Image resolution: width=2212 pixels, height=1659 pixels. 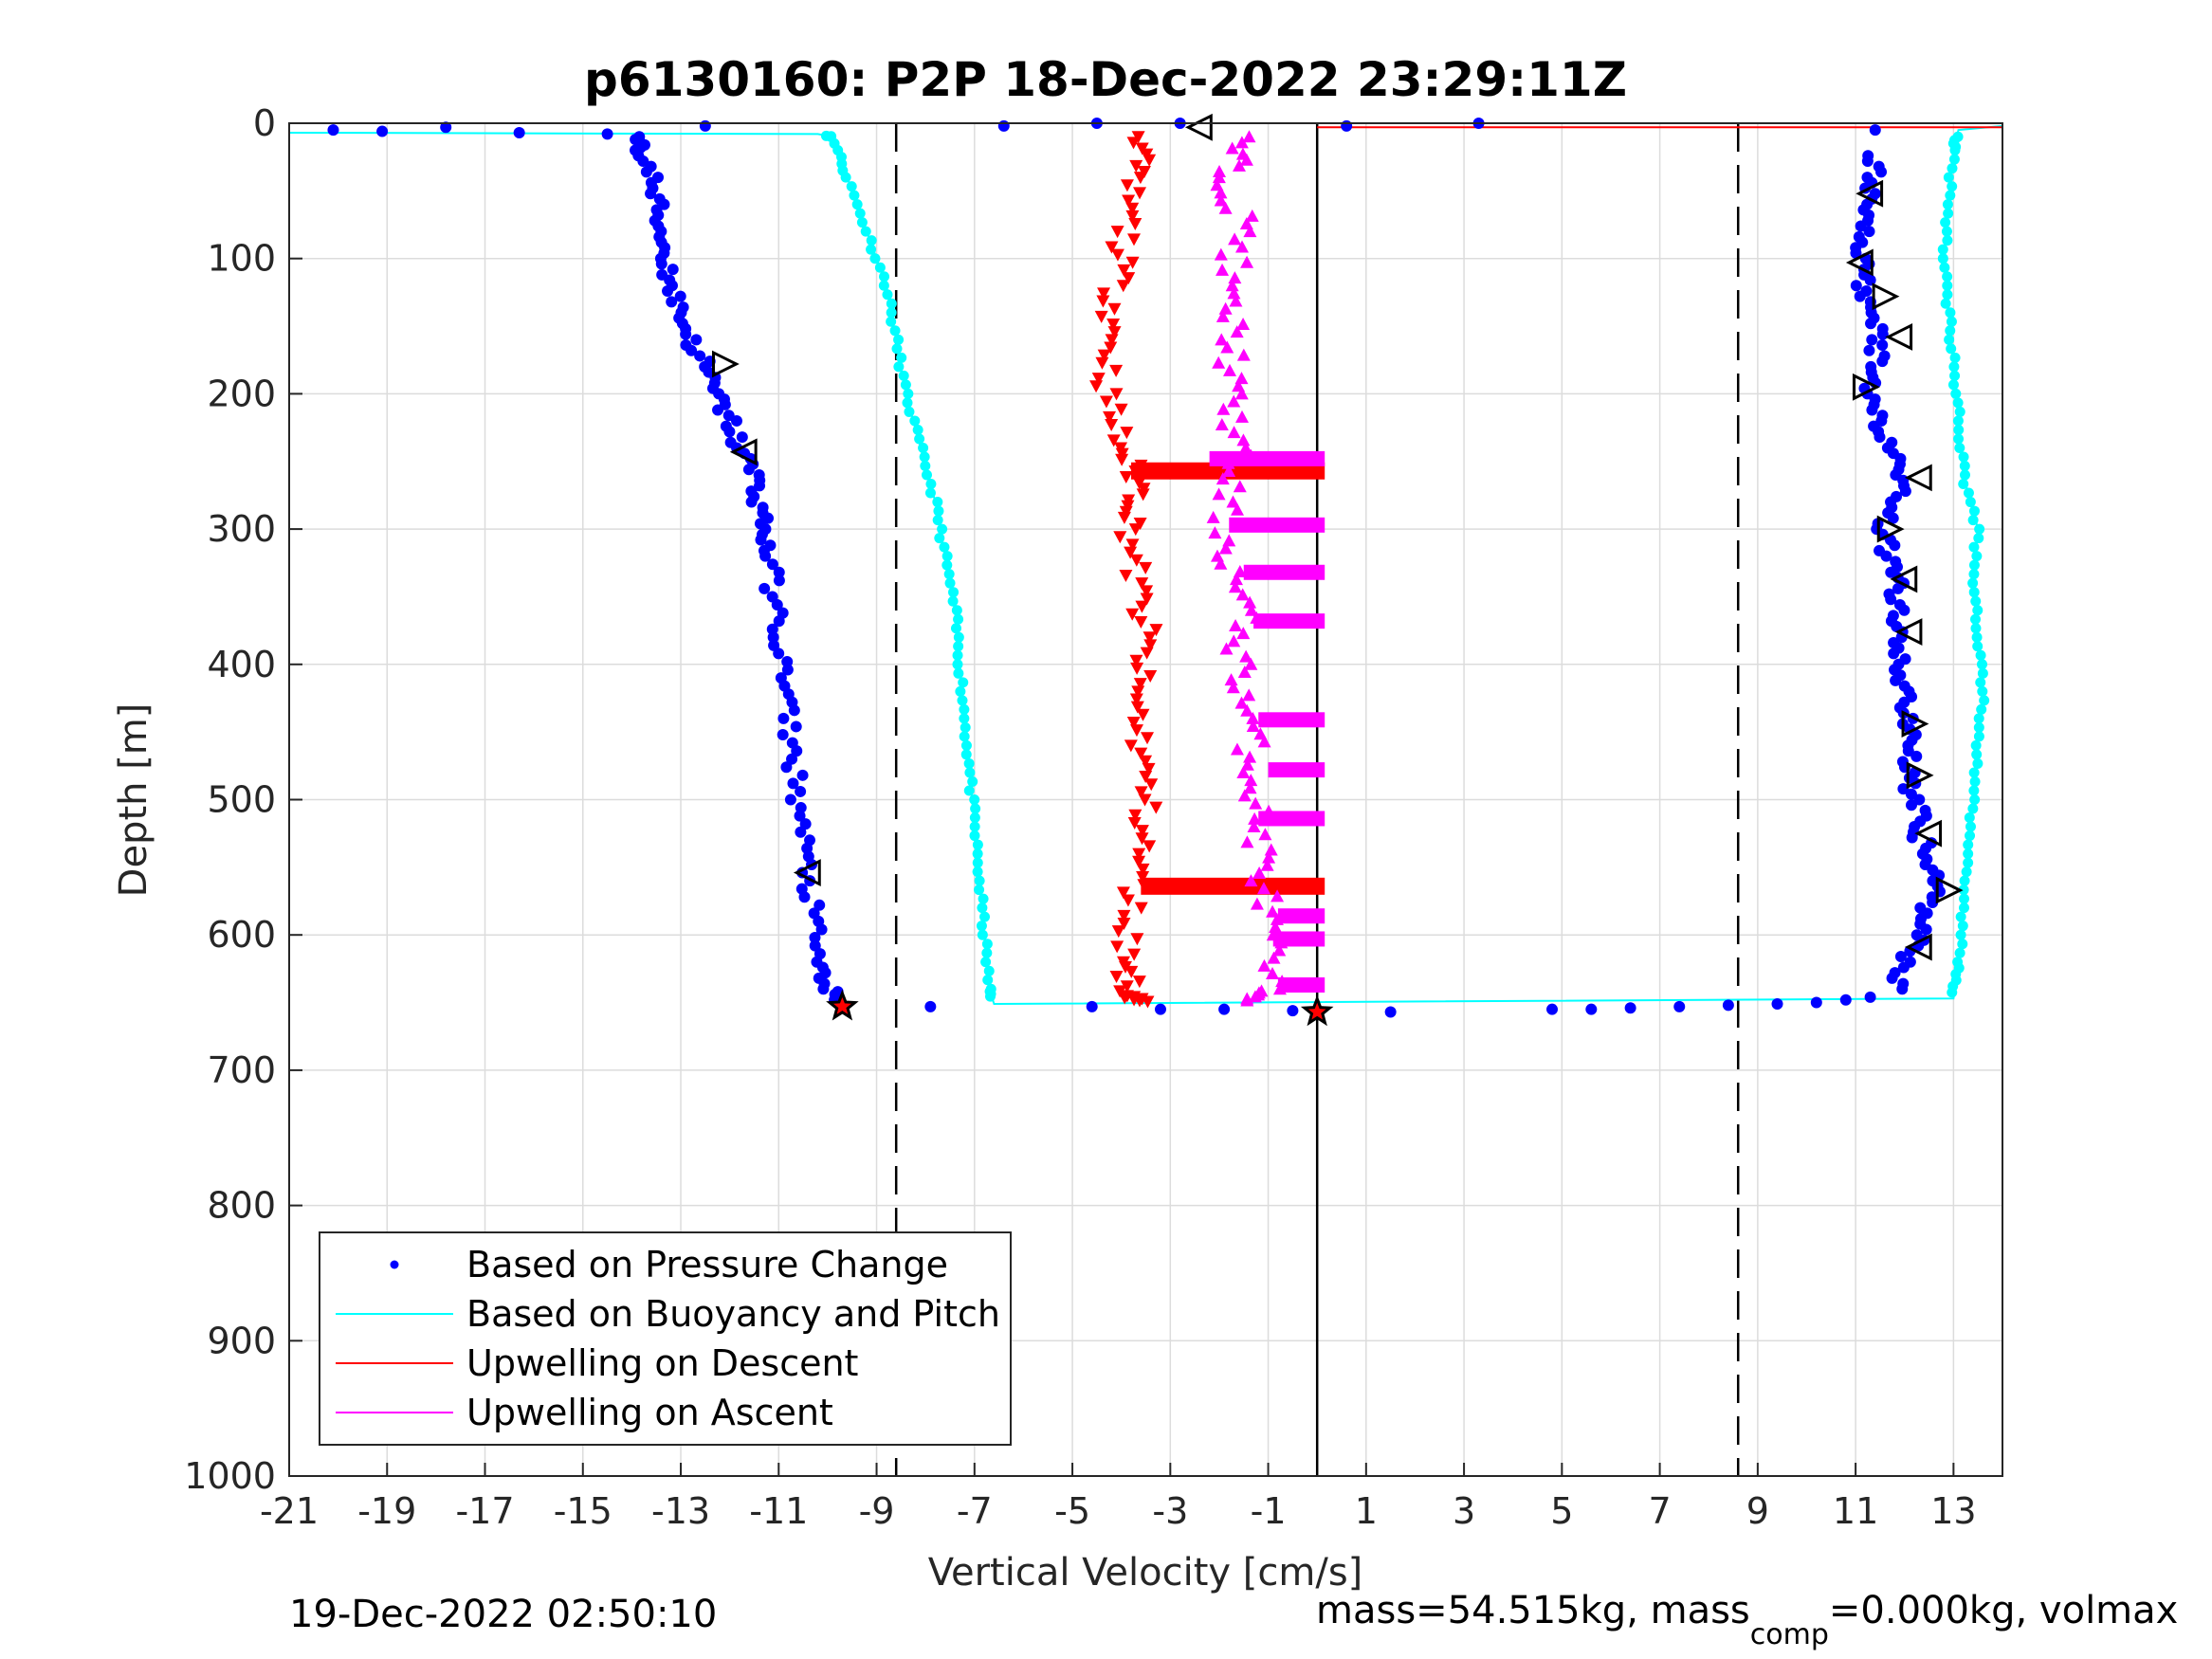 I want to click on y-tick-label: 600, so click(x=241, y=935).